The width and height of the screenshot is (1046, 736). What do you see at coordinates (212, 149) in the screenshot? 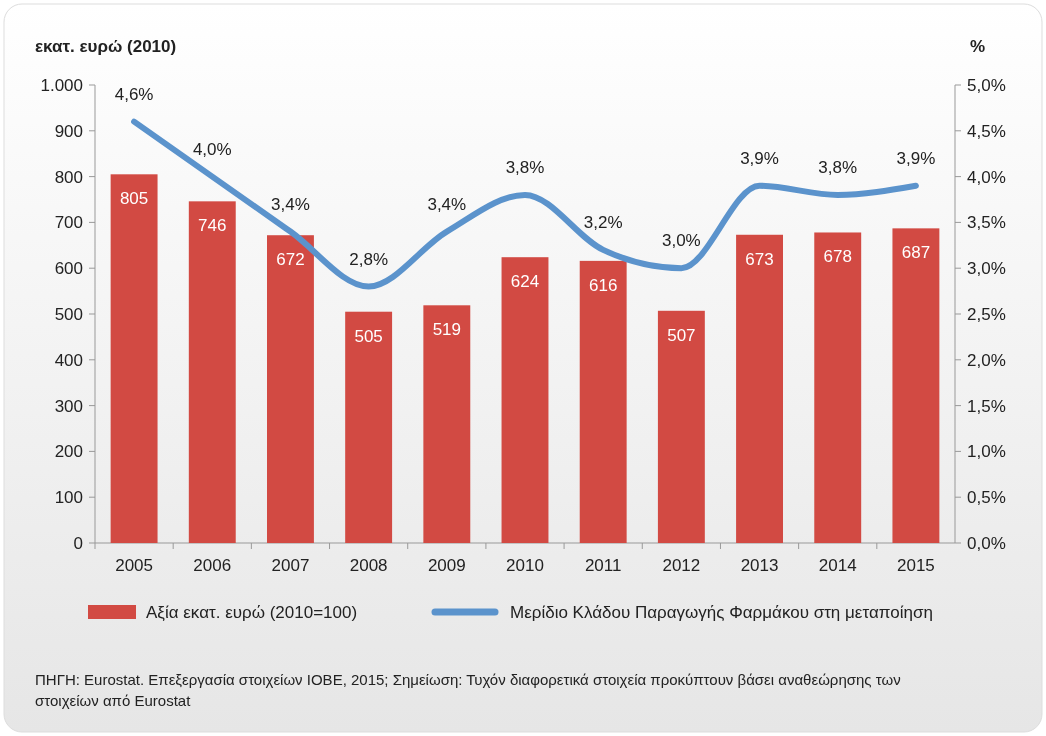
I see `data-label: 4,0%` at bounding box center [212, 149].